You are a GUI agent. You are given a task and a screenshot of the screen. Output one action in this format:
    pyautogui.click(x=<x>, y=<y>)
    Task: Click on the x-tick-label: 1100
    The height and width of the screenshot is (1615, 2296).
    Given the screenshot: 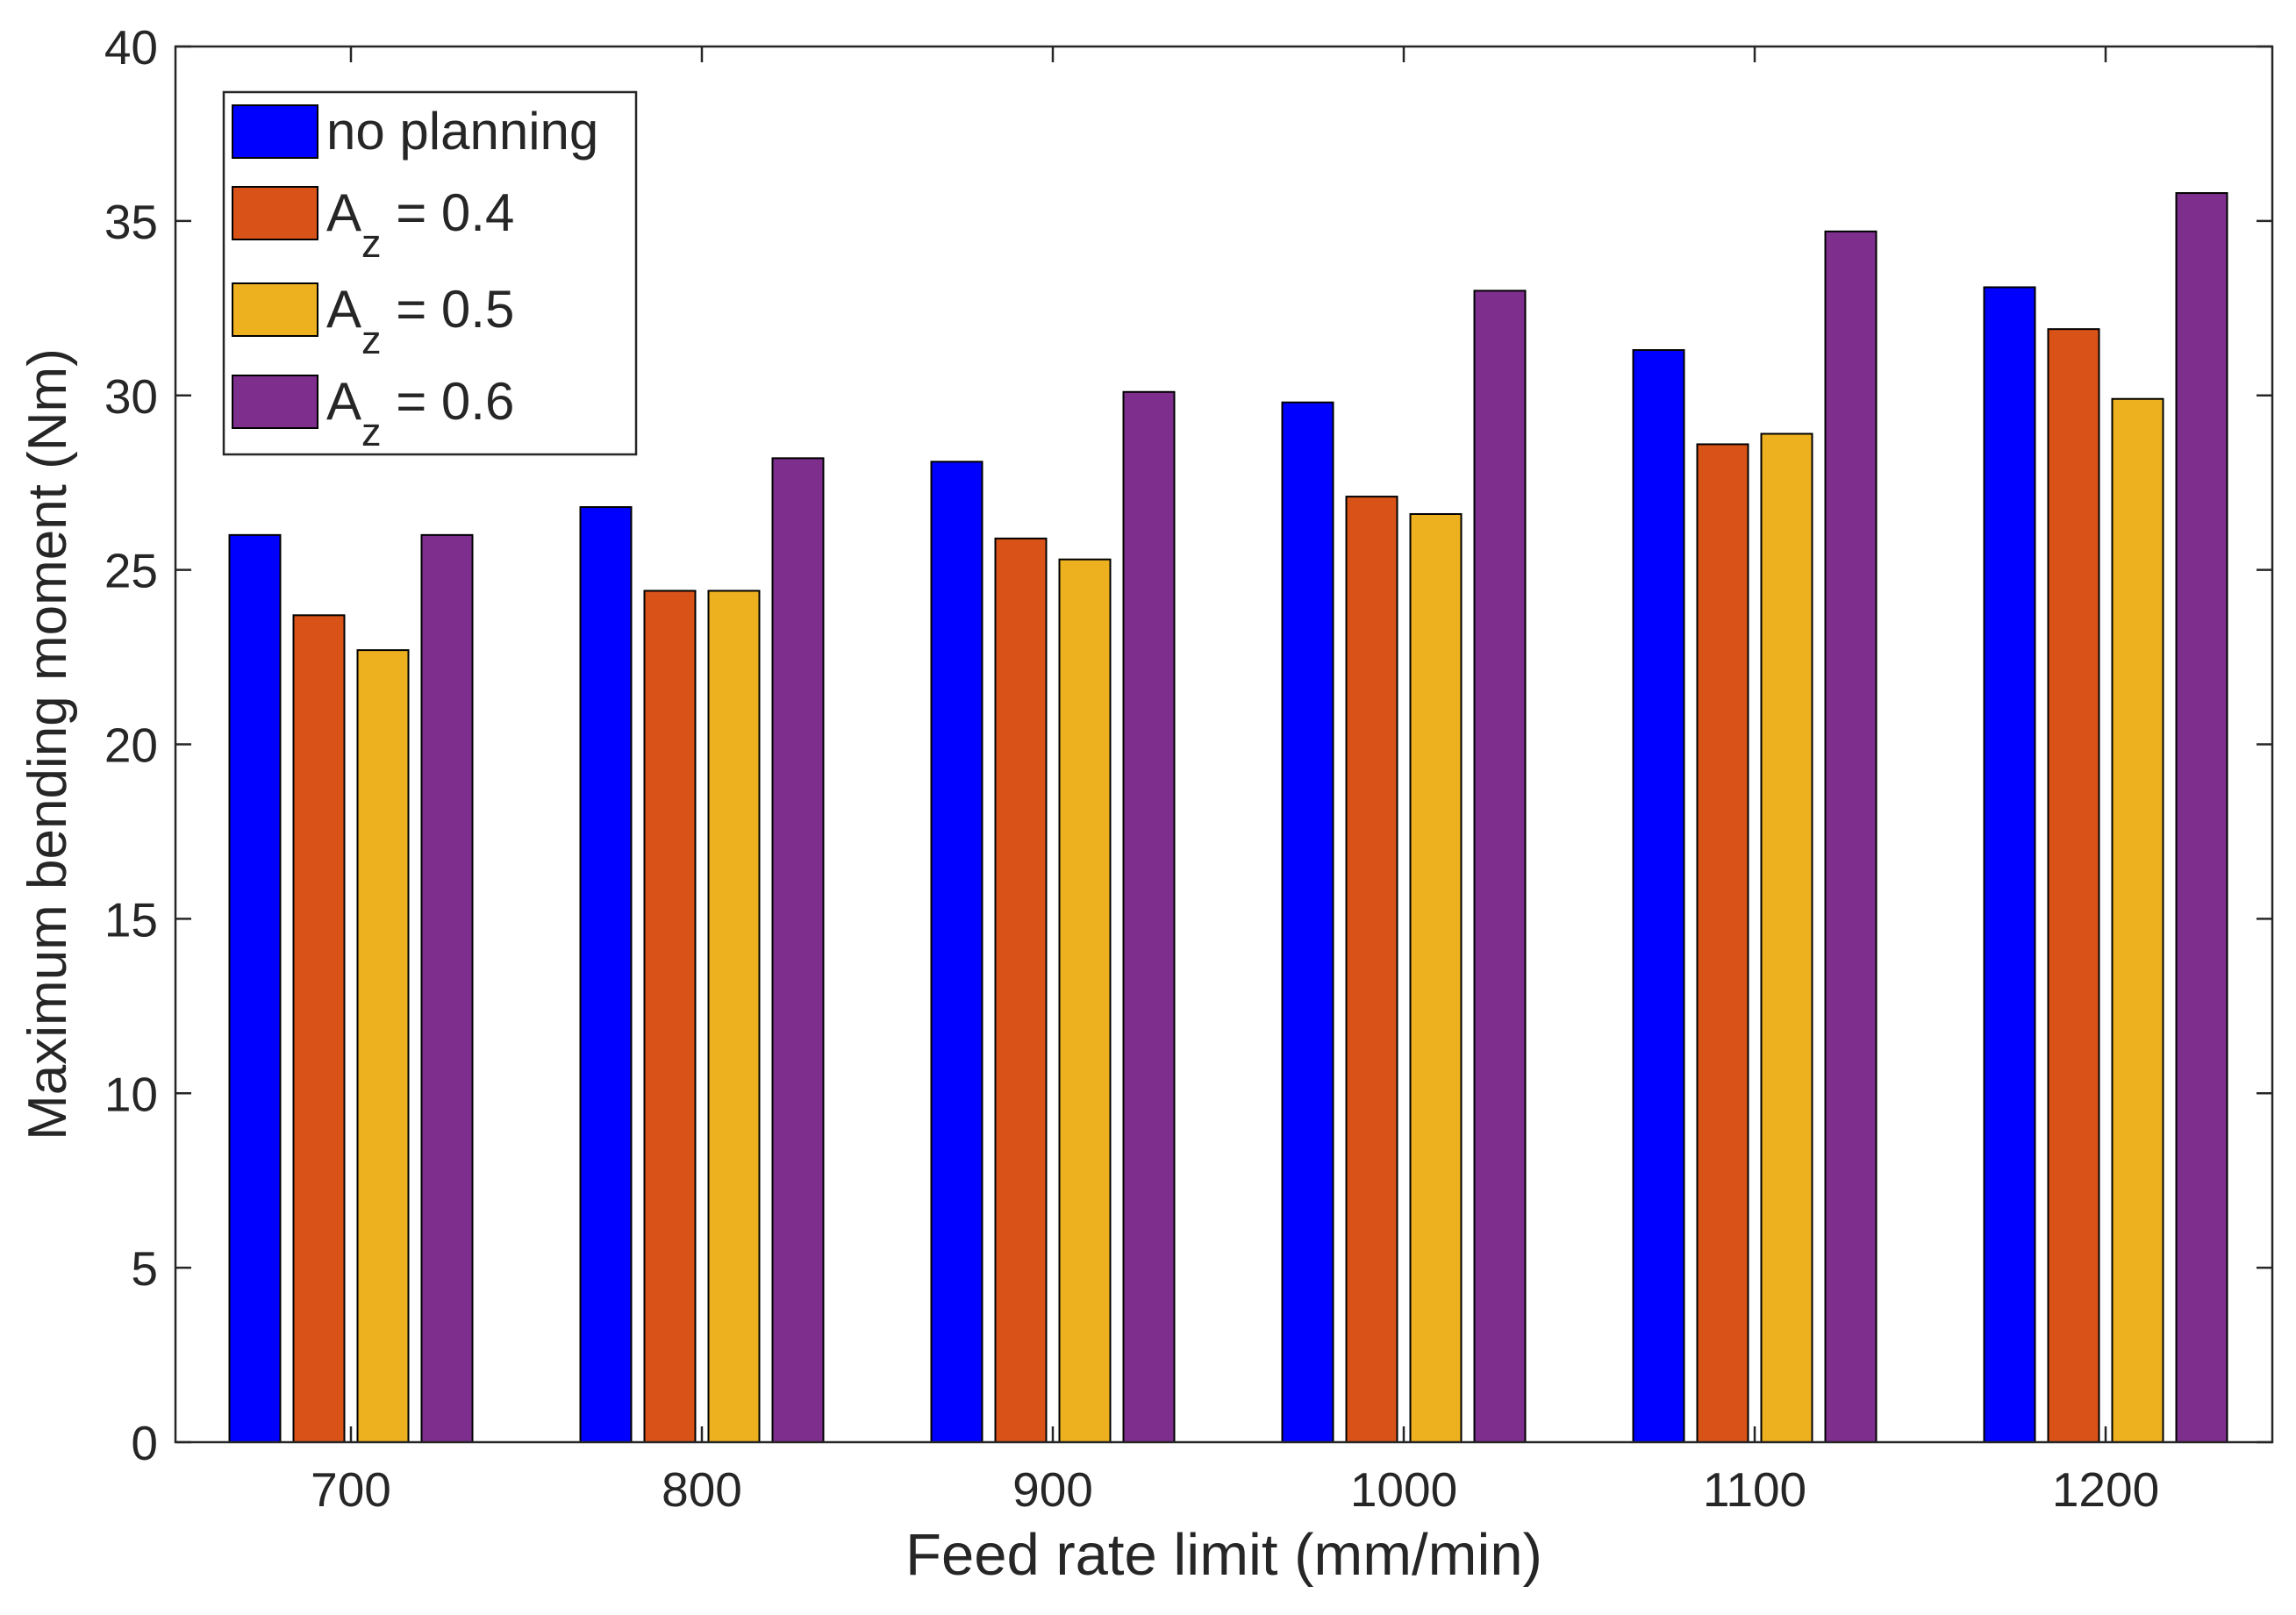 What is the action you would take?
    pyautogui.click(x=1754, y=1489)
    